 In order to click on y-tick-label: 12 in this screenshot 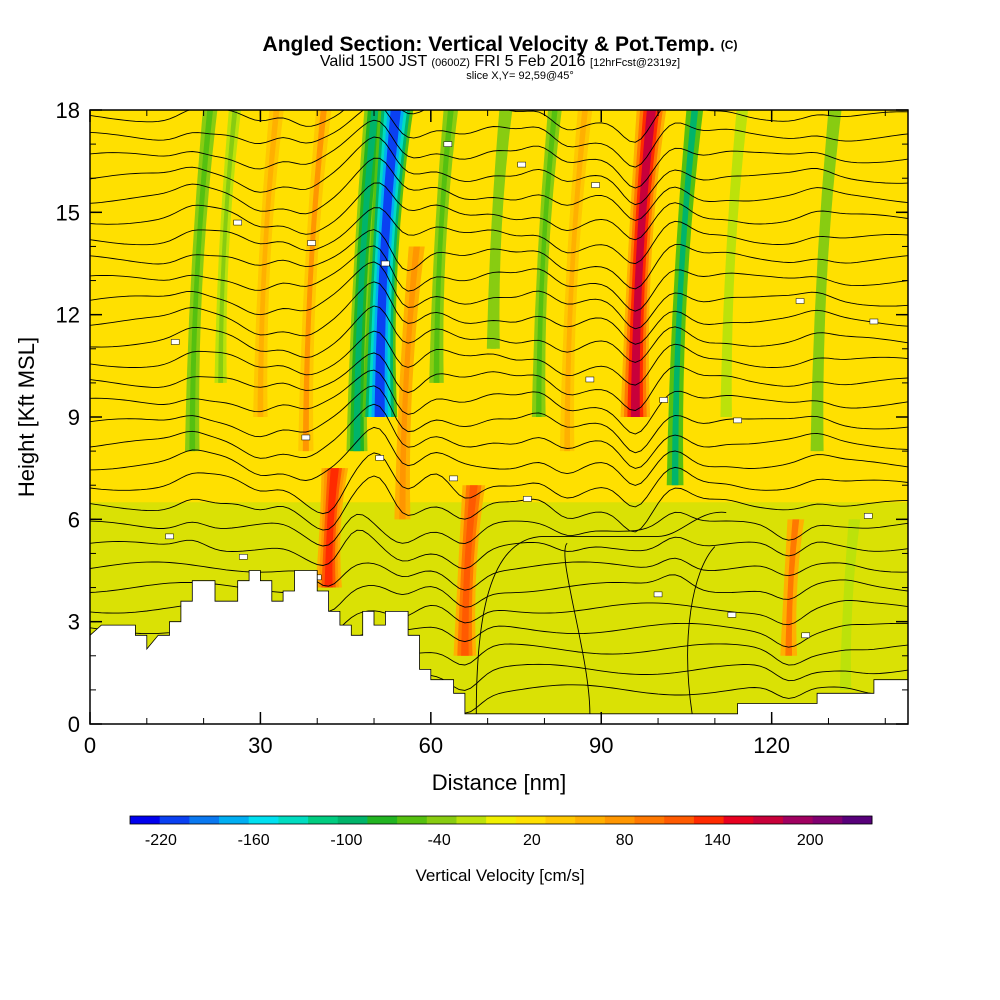, I will do `click(68, 315)`.